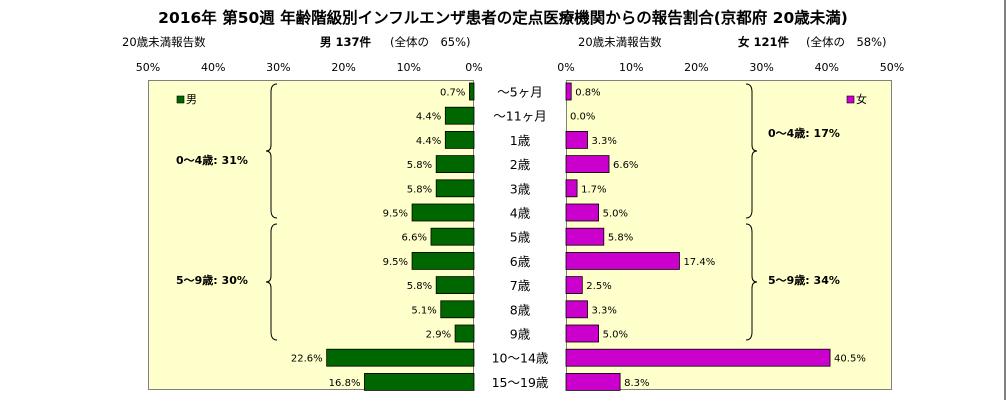 This screenshot has height=400, width=1006. I want to click on age-category-label: 6歳, so click(520, 261).